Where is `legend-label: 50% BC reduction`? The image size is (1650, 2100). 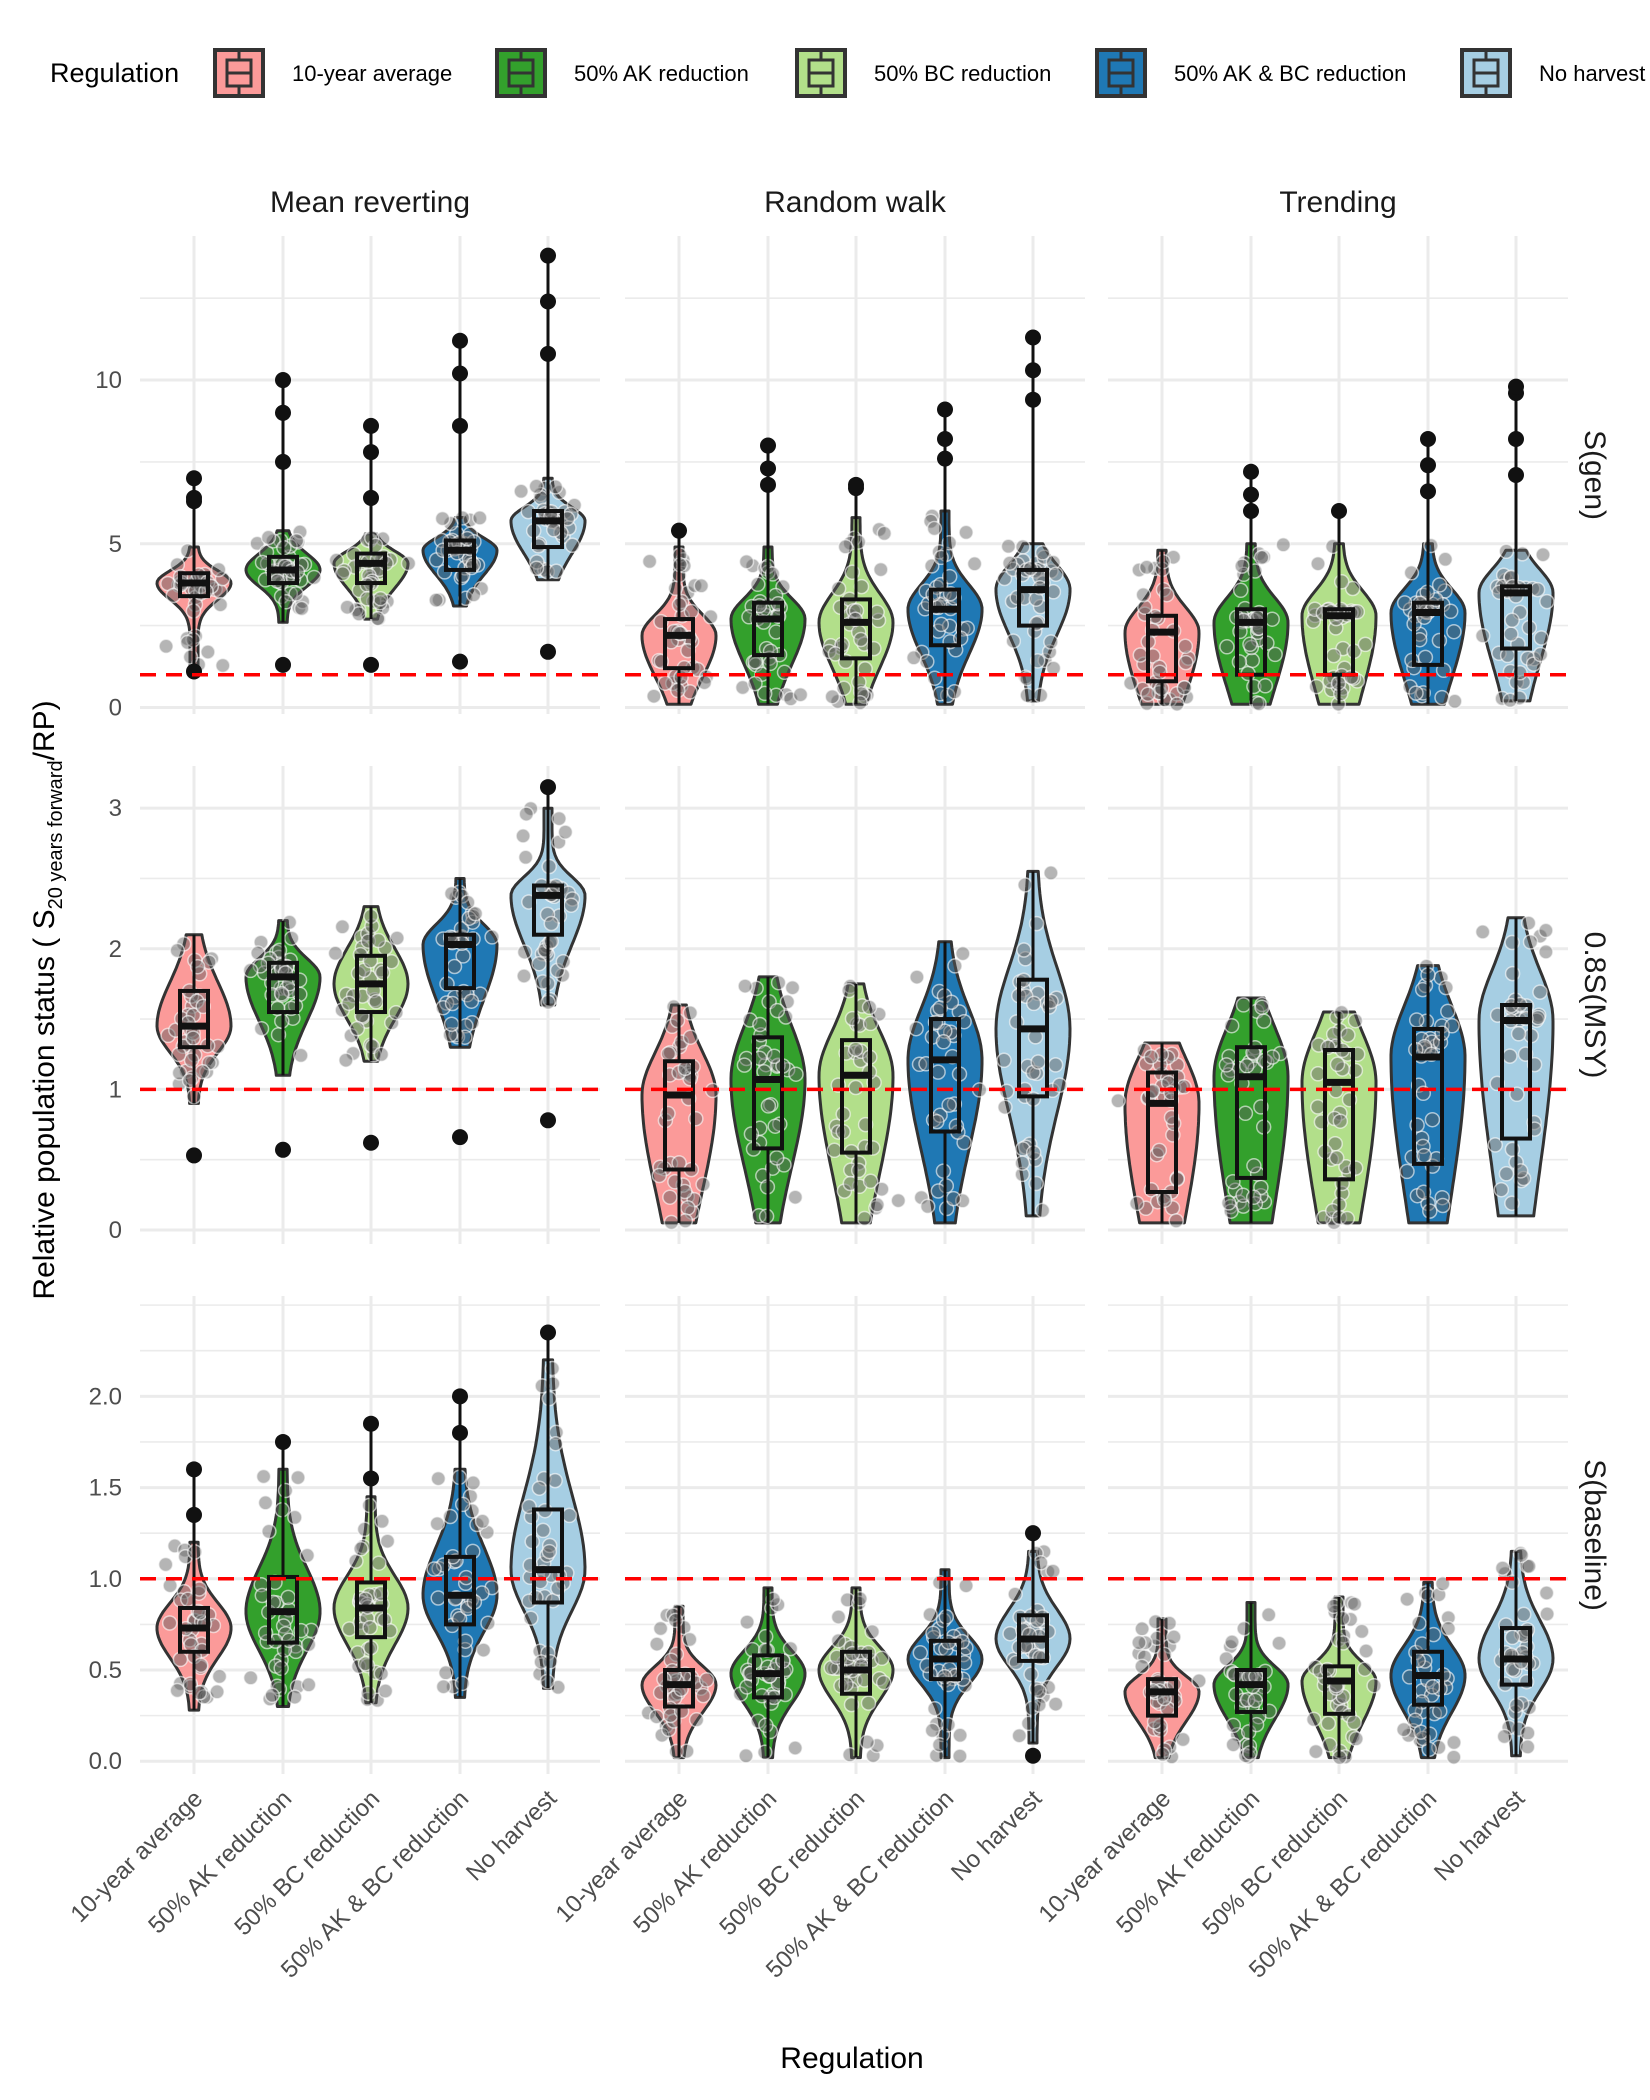 legend-label: 50% BC reduction is located at coordinates (962, 73).